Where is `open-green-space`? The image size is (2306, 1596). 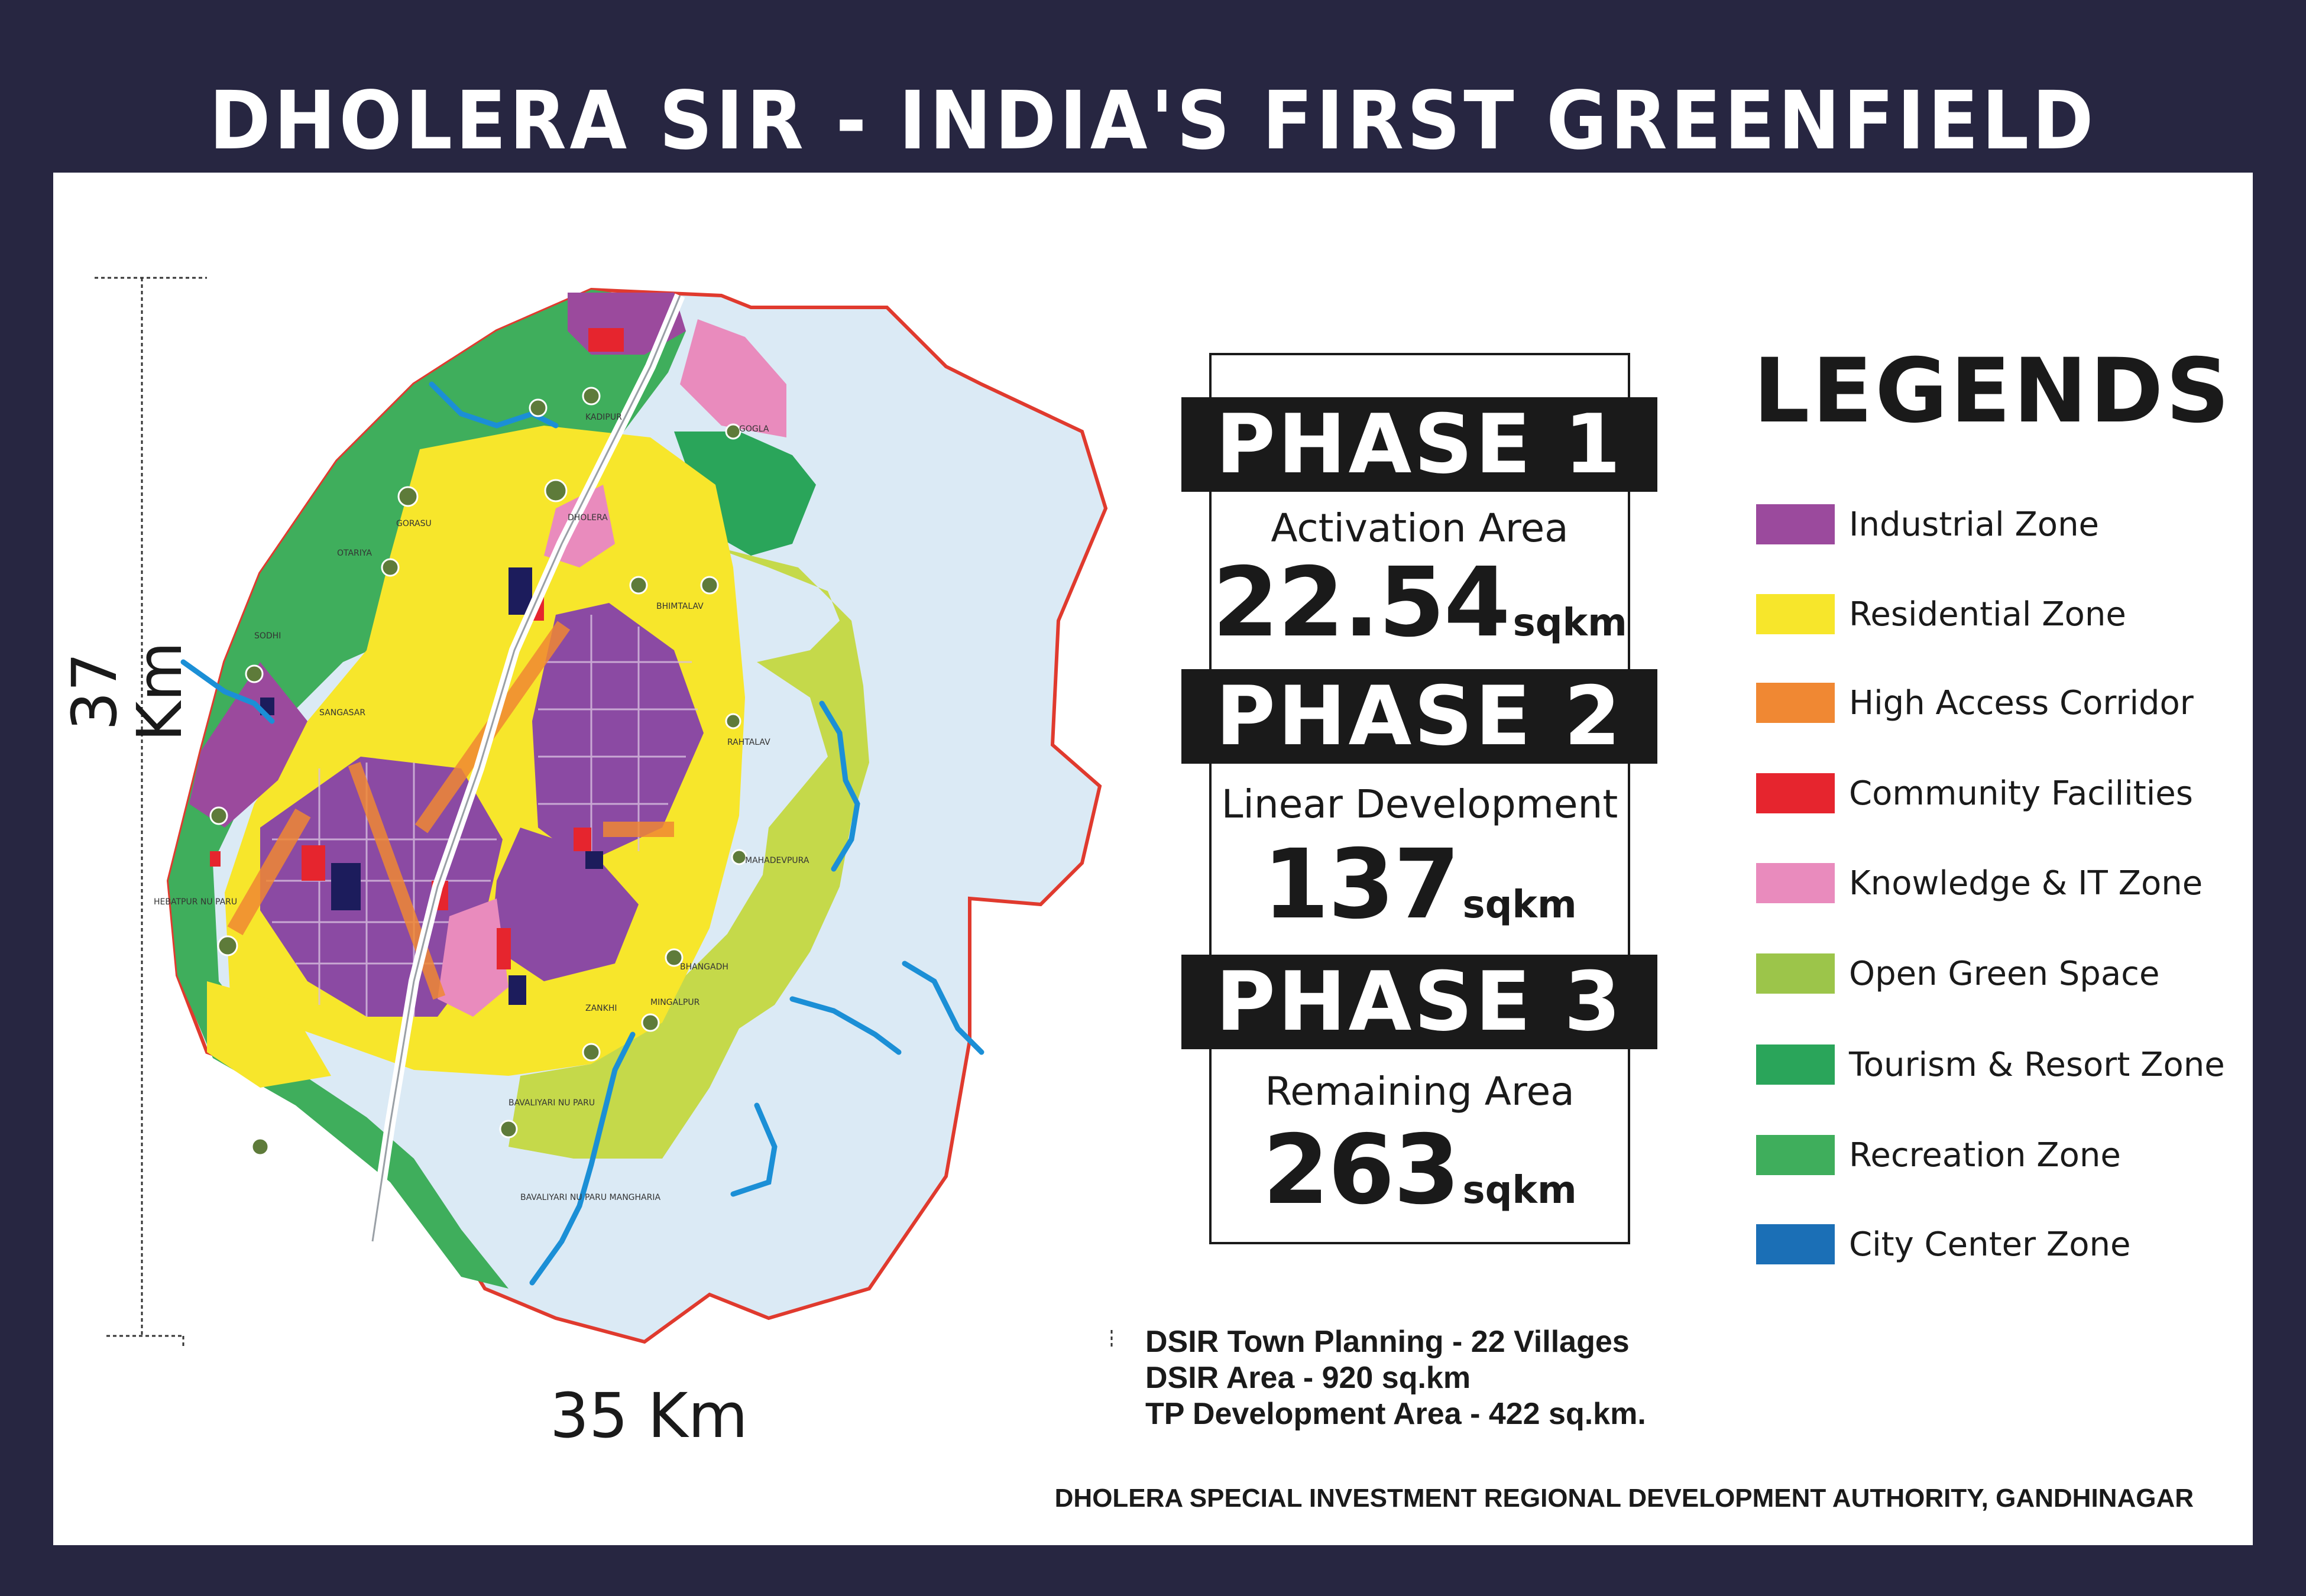
open-green-space is located at coordinates (689, 851).